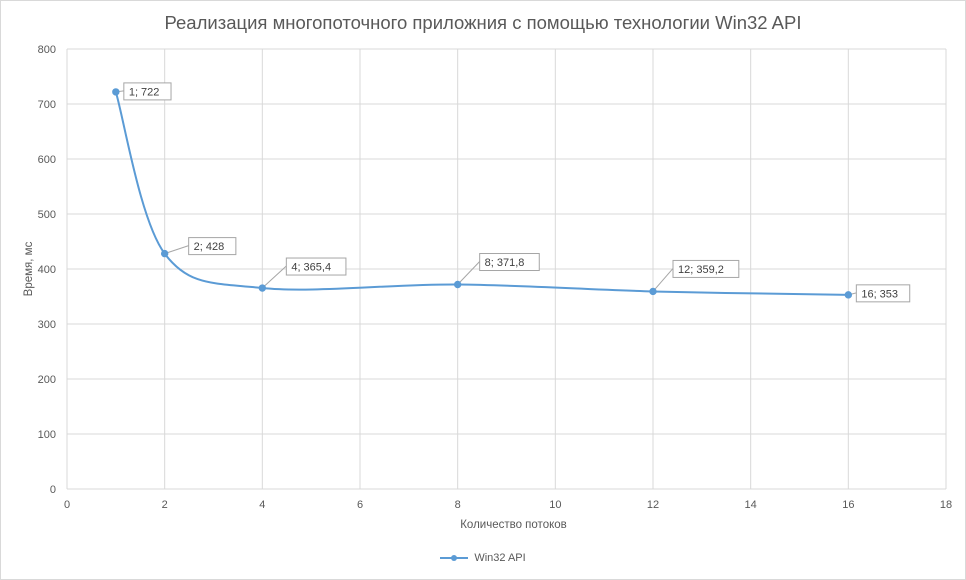  Describe the element at coordinates (360, 505) in the screenshot. I see `x-tick-label: 6` at that location.